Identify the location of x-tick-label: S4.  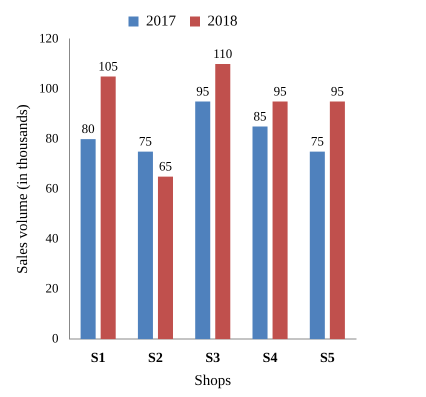
(270, 358).